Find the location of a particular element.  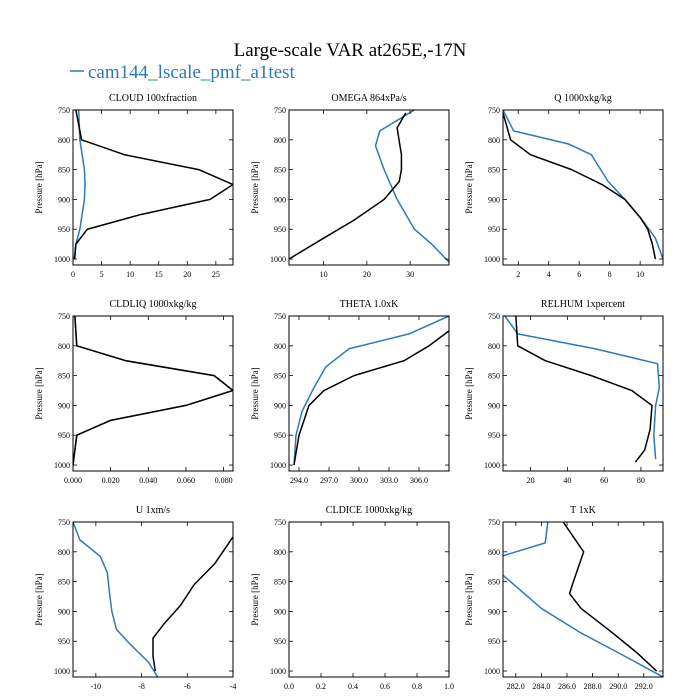

x-tick-label: 1.0 is located at coordinates (449, 686).